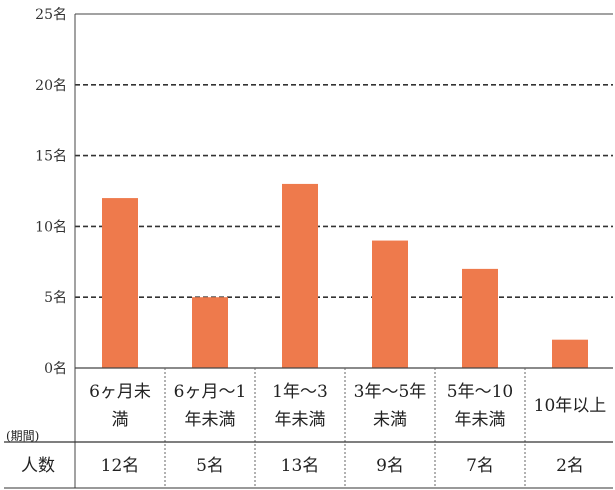 Image resolution: width=615 pixels, height=490 pixels. I want to click on period-label: (期間), so click(22, 436).